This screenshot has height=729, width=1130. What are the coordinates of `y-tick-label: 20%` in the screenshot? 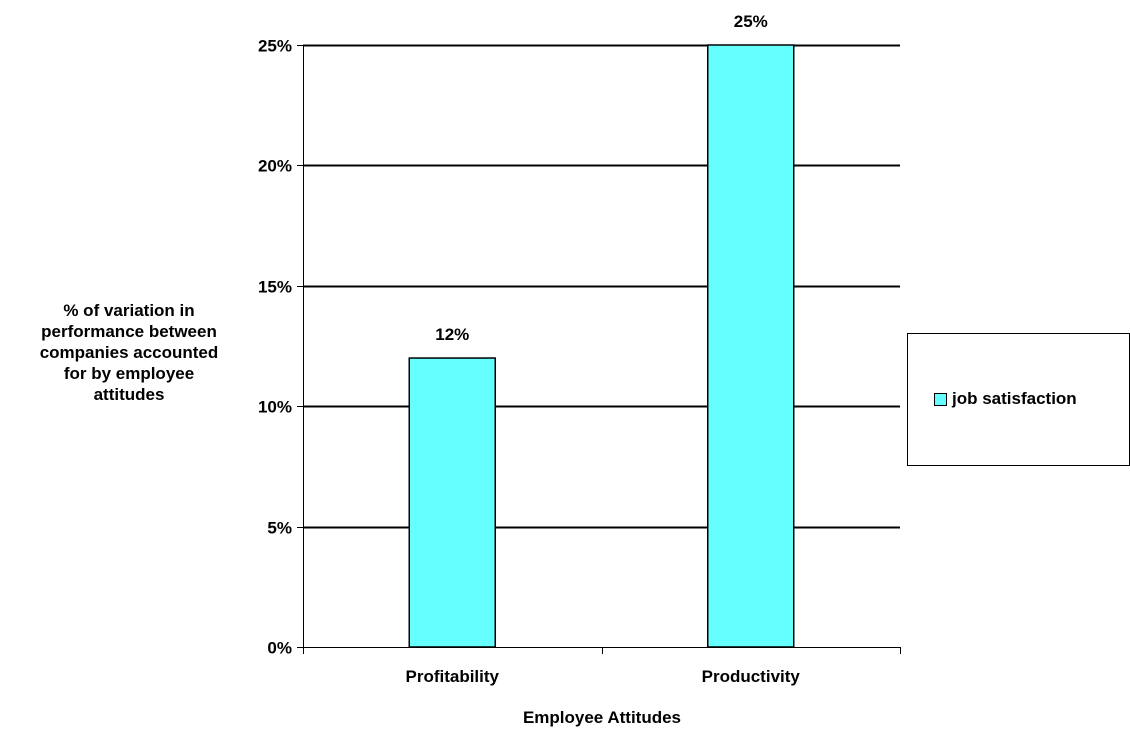 It's located at (275, 166).